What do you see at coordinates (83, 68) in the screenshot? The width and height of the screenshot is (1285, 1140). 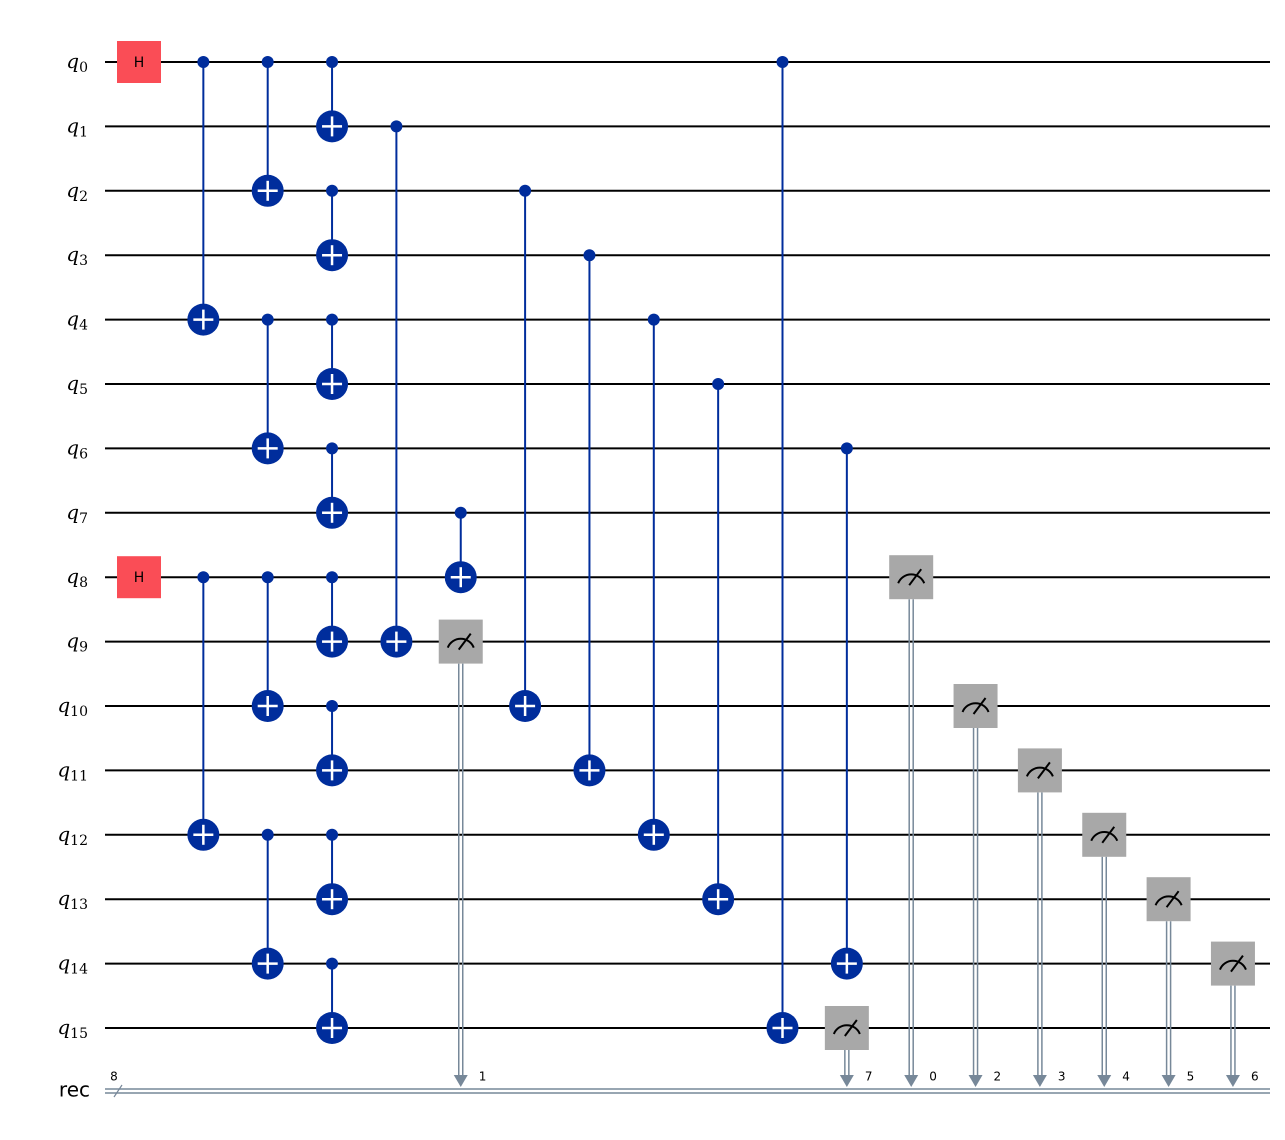 I see `qubit-index: 0` at bounding box center [83, 68].